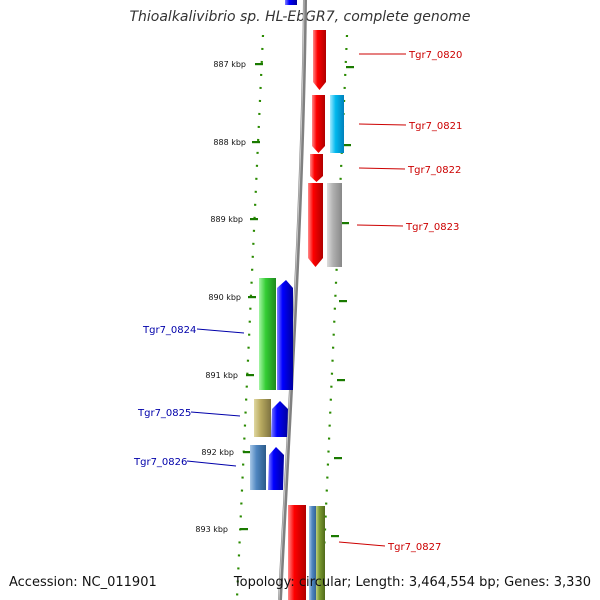 The width and height of the screenshot is (600, 600). Describe the element at coordinates (169, 330) in the screenshot. I see `gene-label-tgr7-0824: Tgr7_0824` at that location.